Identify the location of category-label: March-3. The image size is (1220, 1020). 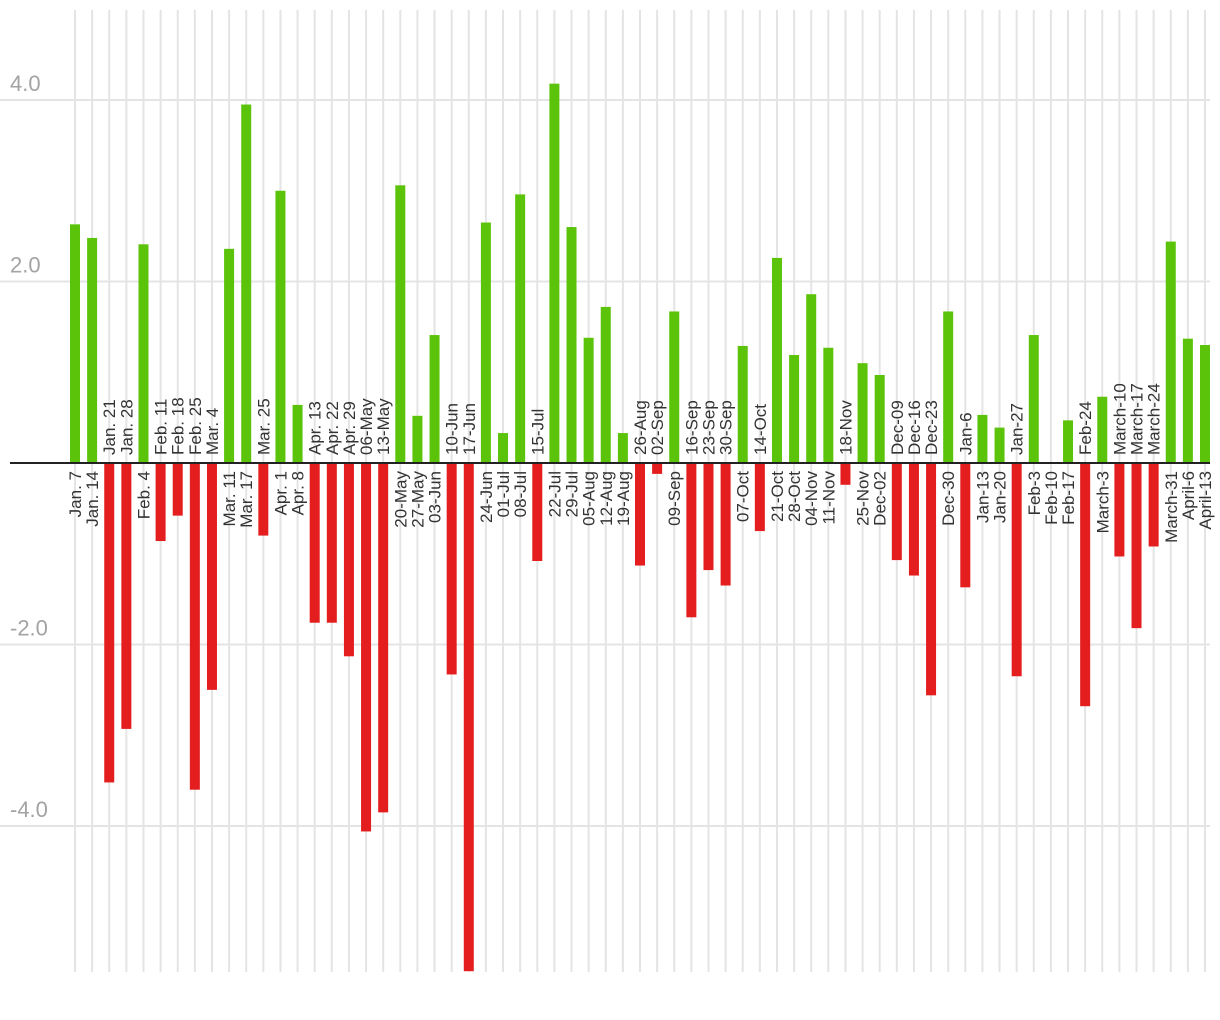
(1102, 502).